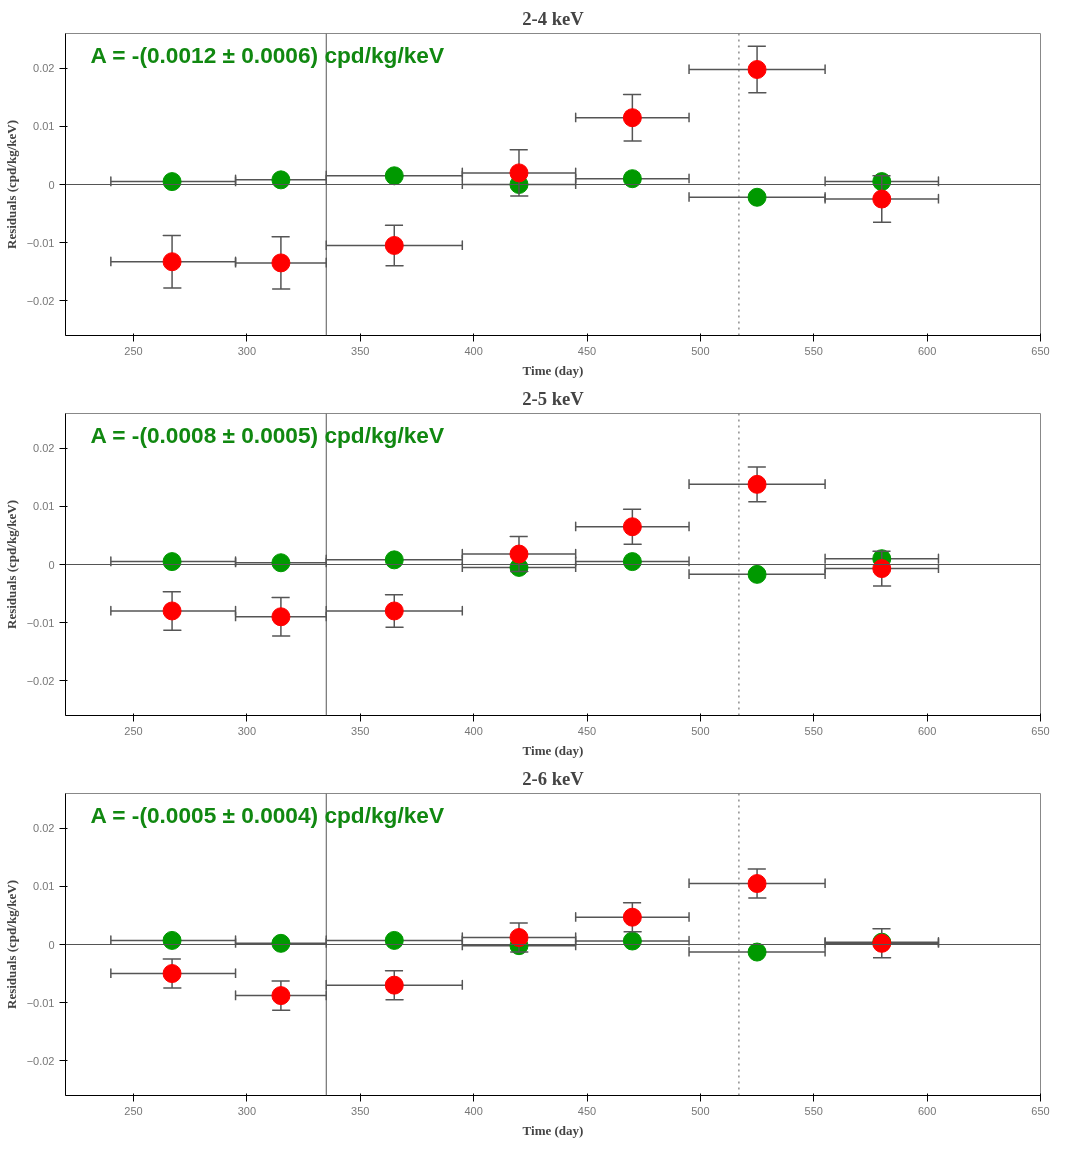 This screenshot has width=1077, height=1154. What do you see at coordinates (553, 18) in the screenshot?
I see `chart-title: 2-4 keV` at bounding box center [553, 18].